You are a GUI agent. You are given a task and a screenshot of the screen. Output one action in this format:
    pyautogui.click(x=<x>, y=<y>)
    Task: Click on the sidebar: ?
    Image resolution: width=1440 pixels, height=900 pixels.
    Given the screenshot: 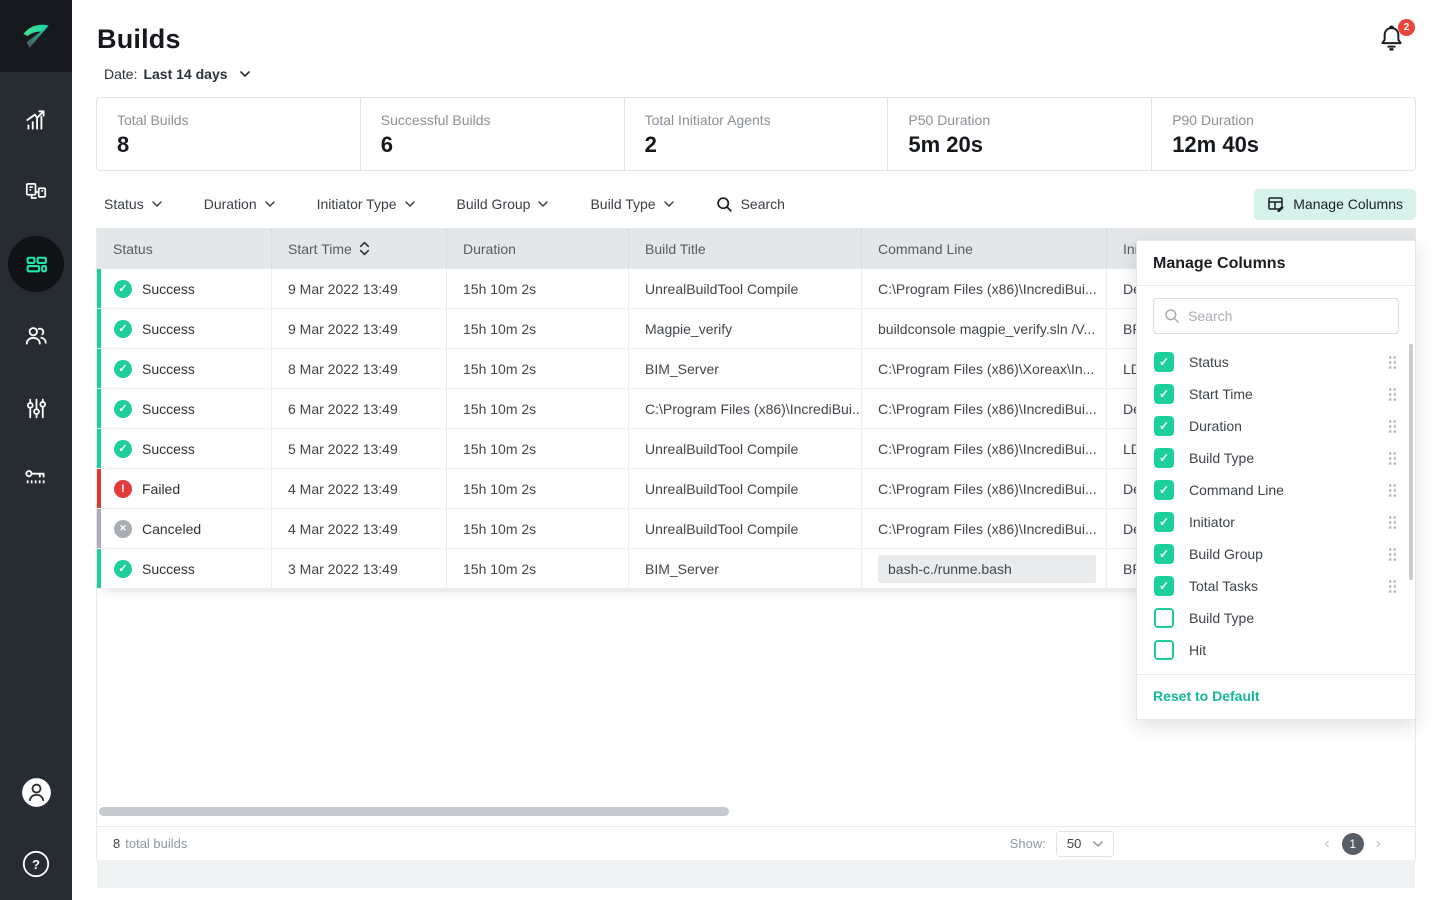 What is the action you would take?
    pyautogui.click(x=36, y=450)
    